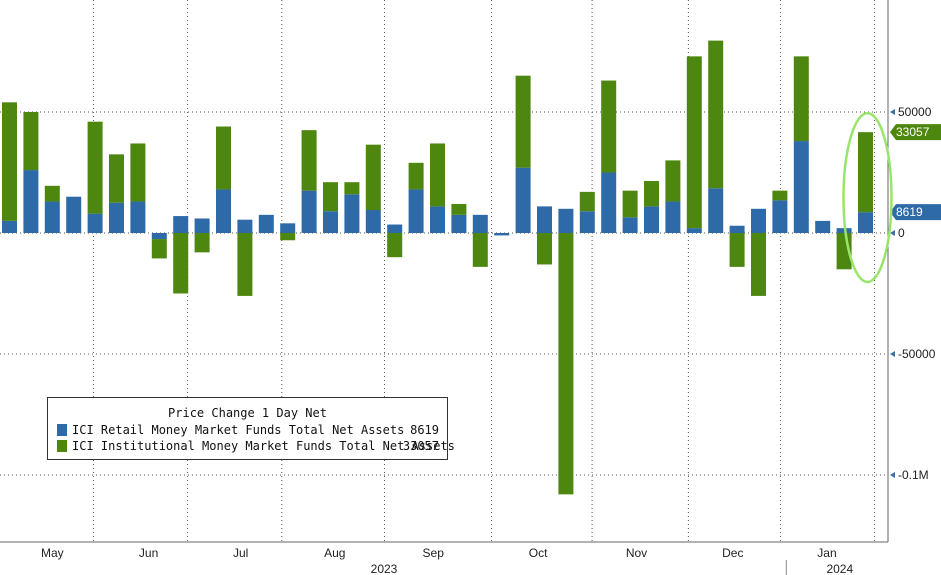 The width and height of the screenshot is (941, 575). Describe the element at coordinates (62, 446) in the screenshot. I see `institutional-swatch` at that location.